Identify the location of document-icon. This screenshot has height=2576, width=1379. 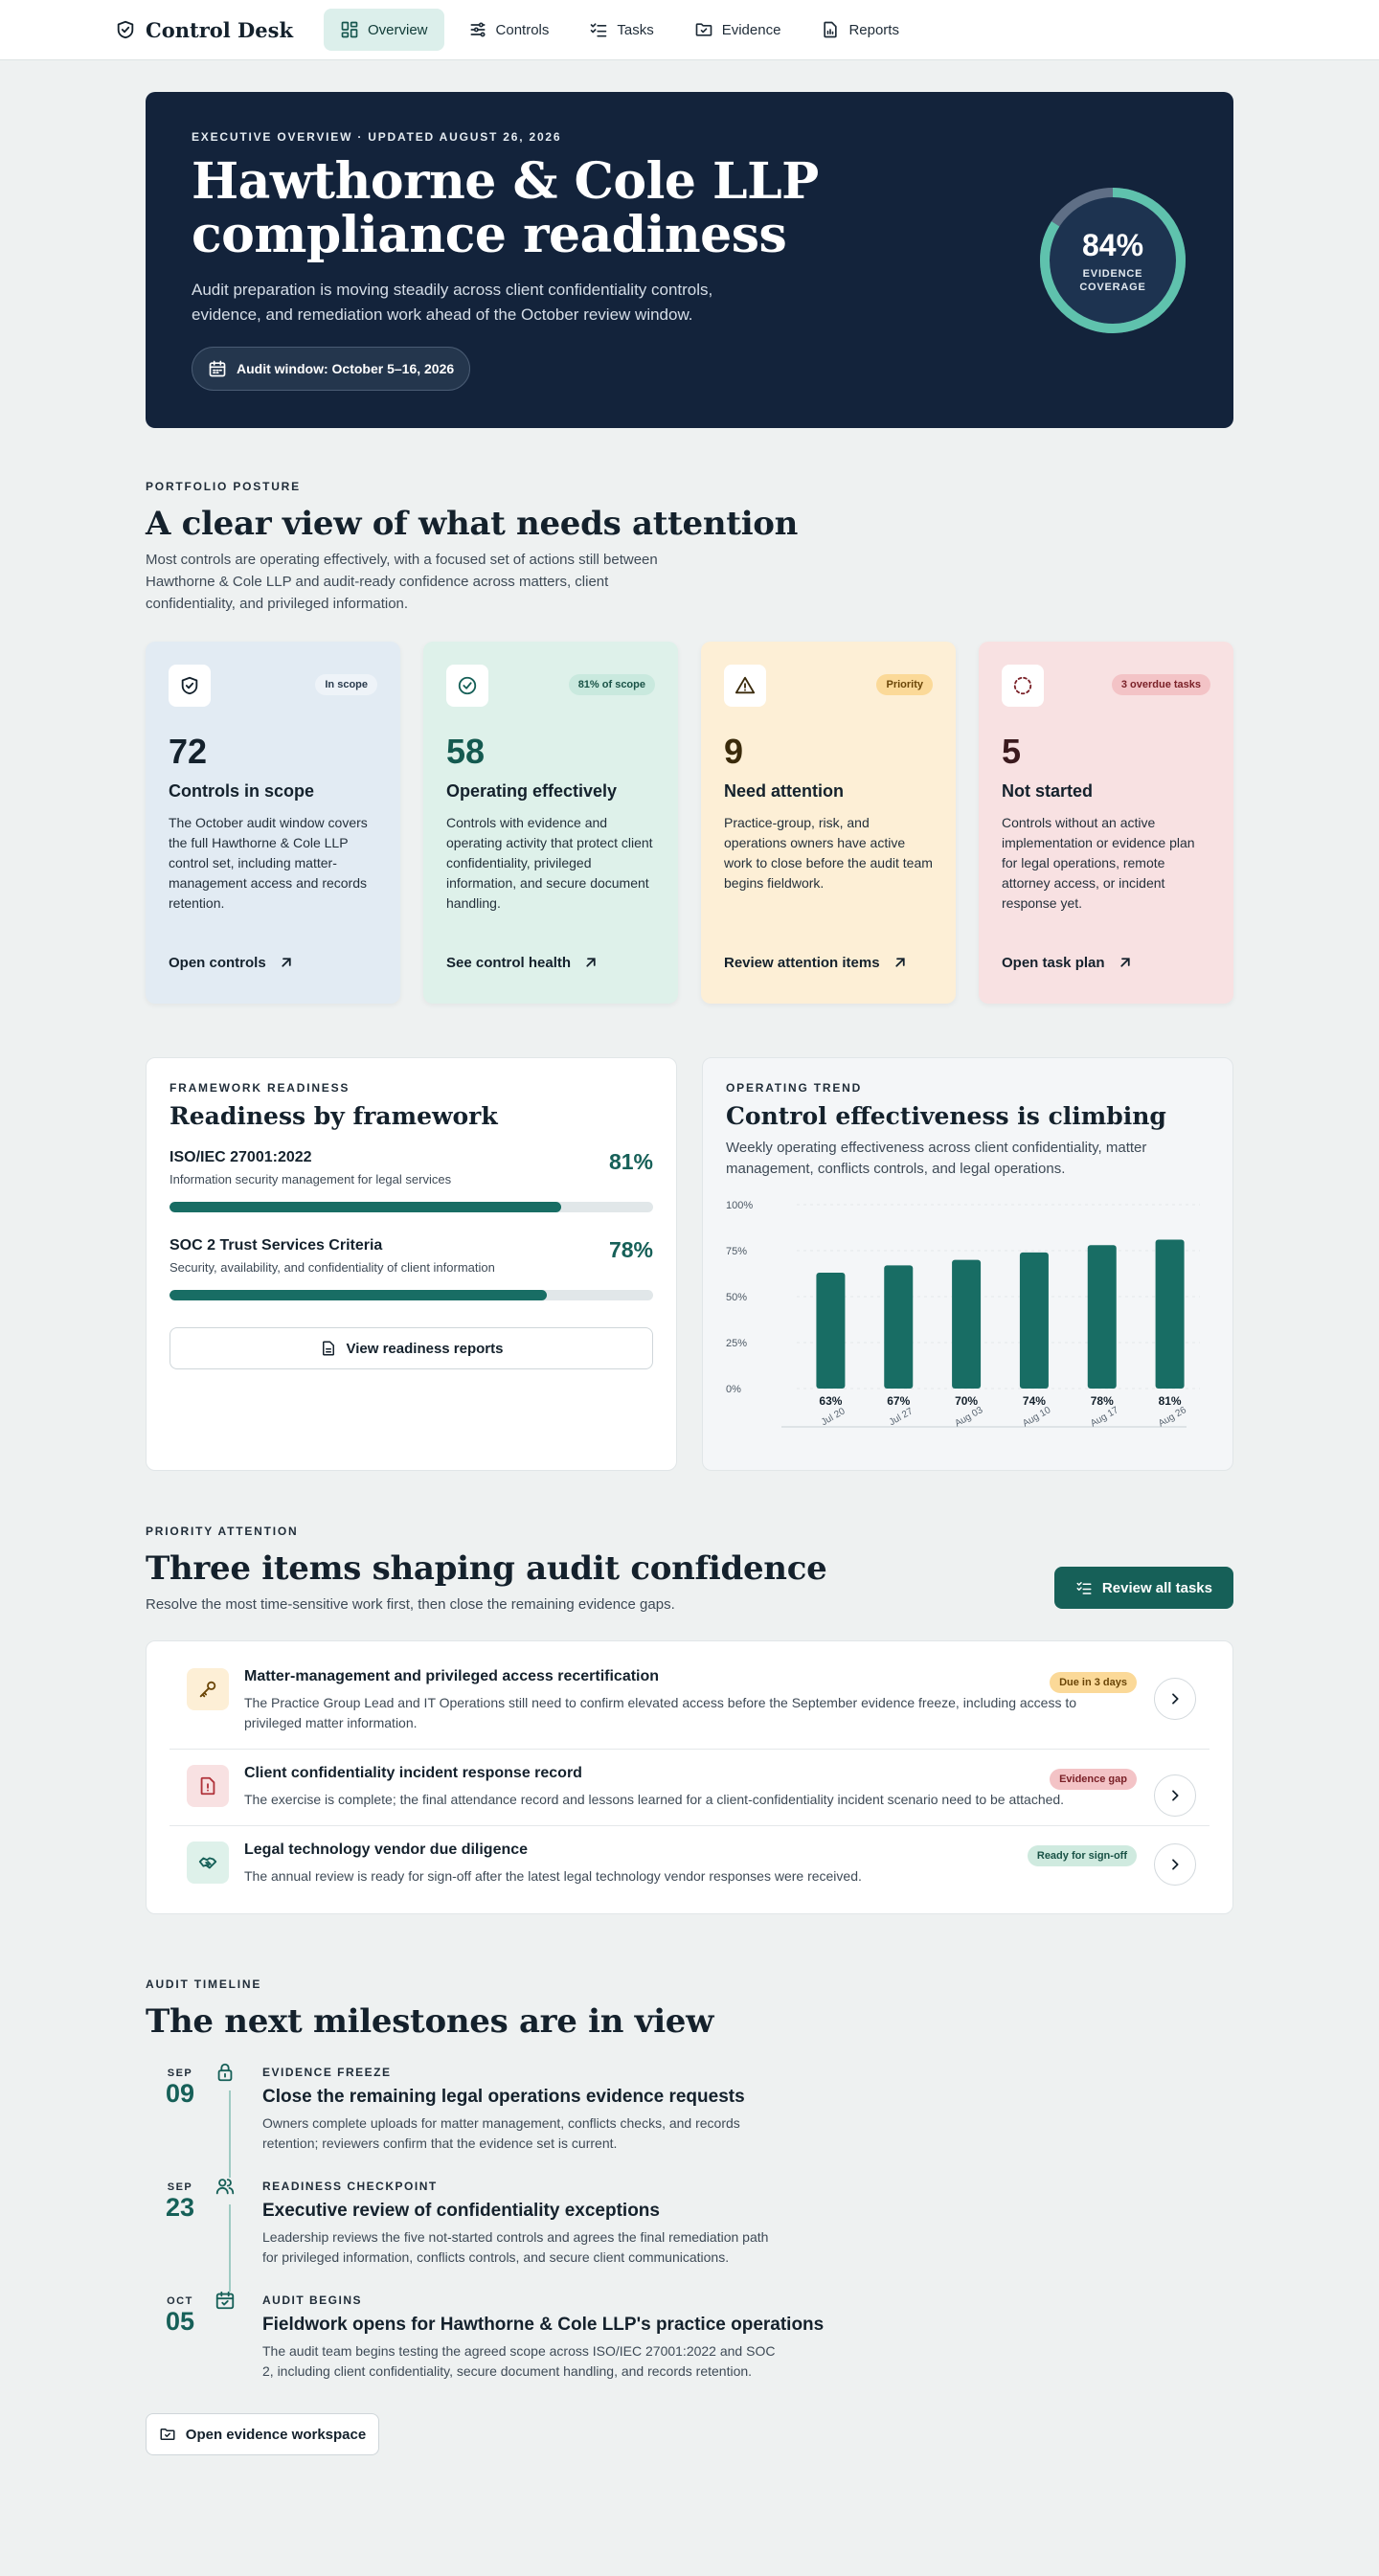
(328, 1348).